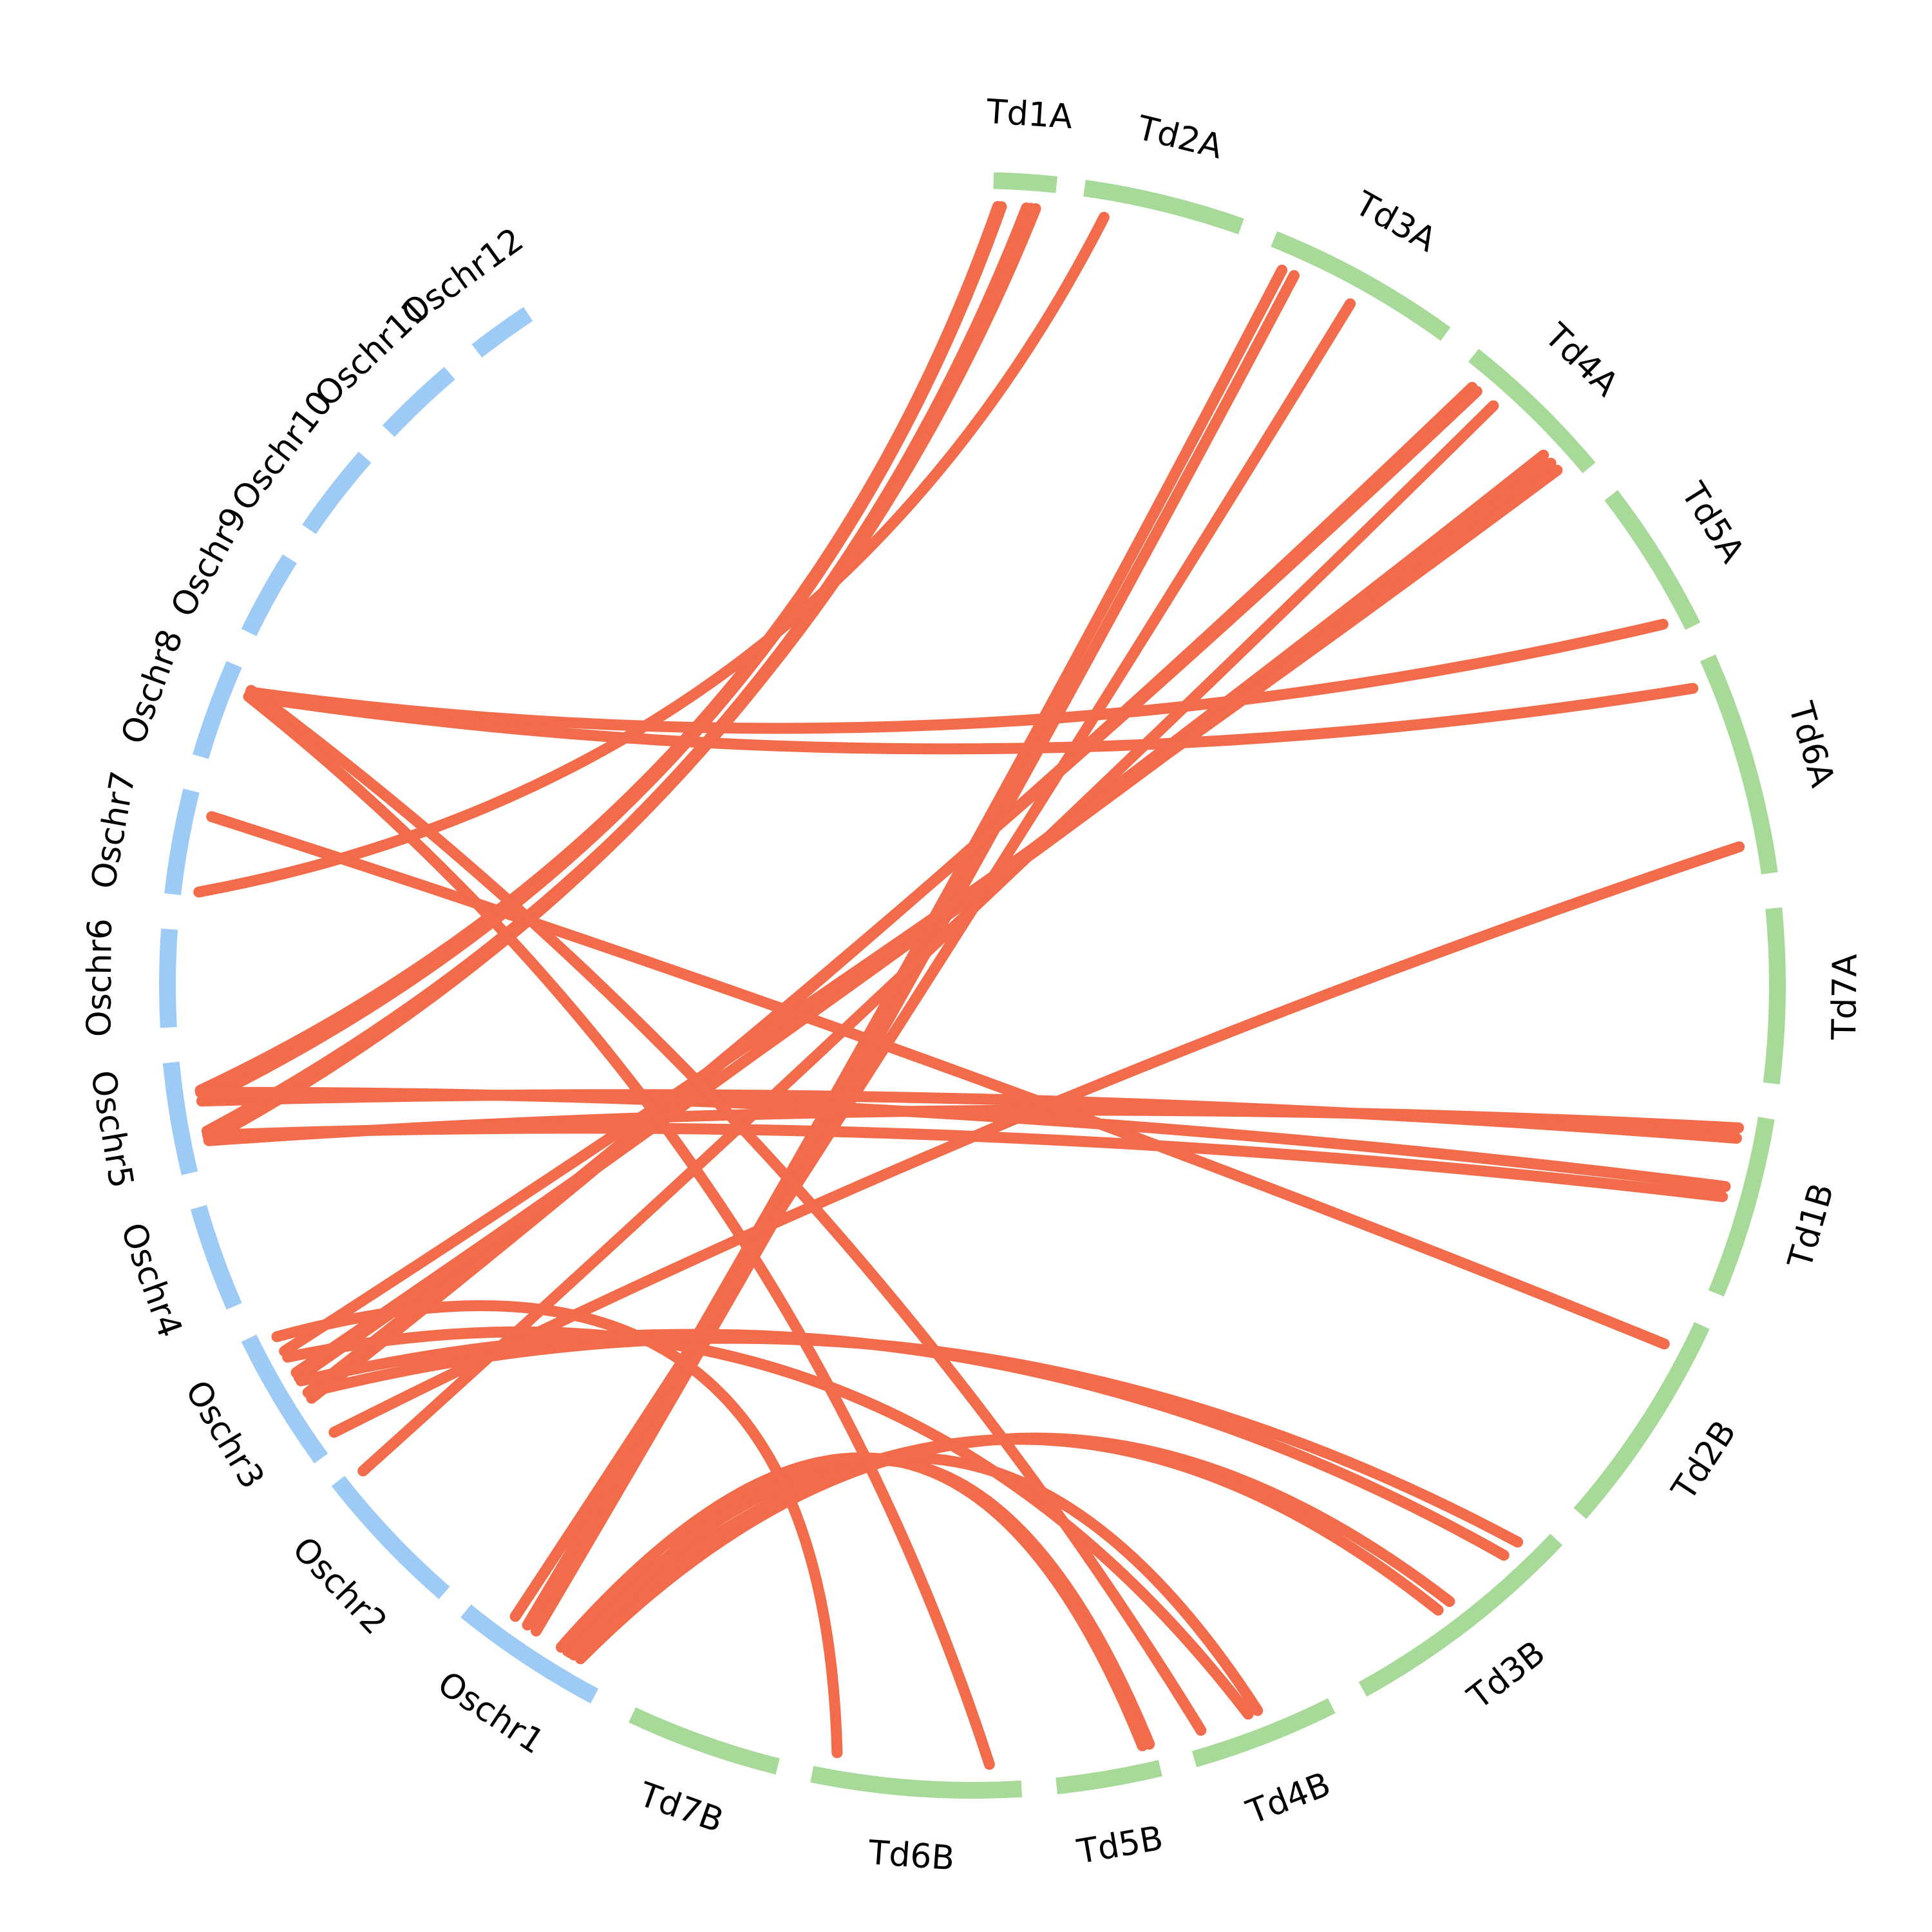 Image resolution: width=1932 pixels, height=1932 pixels. I want to click on chromosome-label-td2b: Td2B, so click(1704, 1461).